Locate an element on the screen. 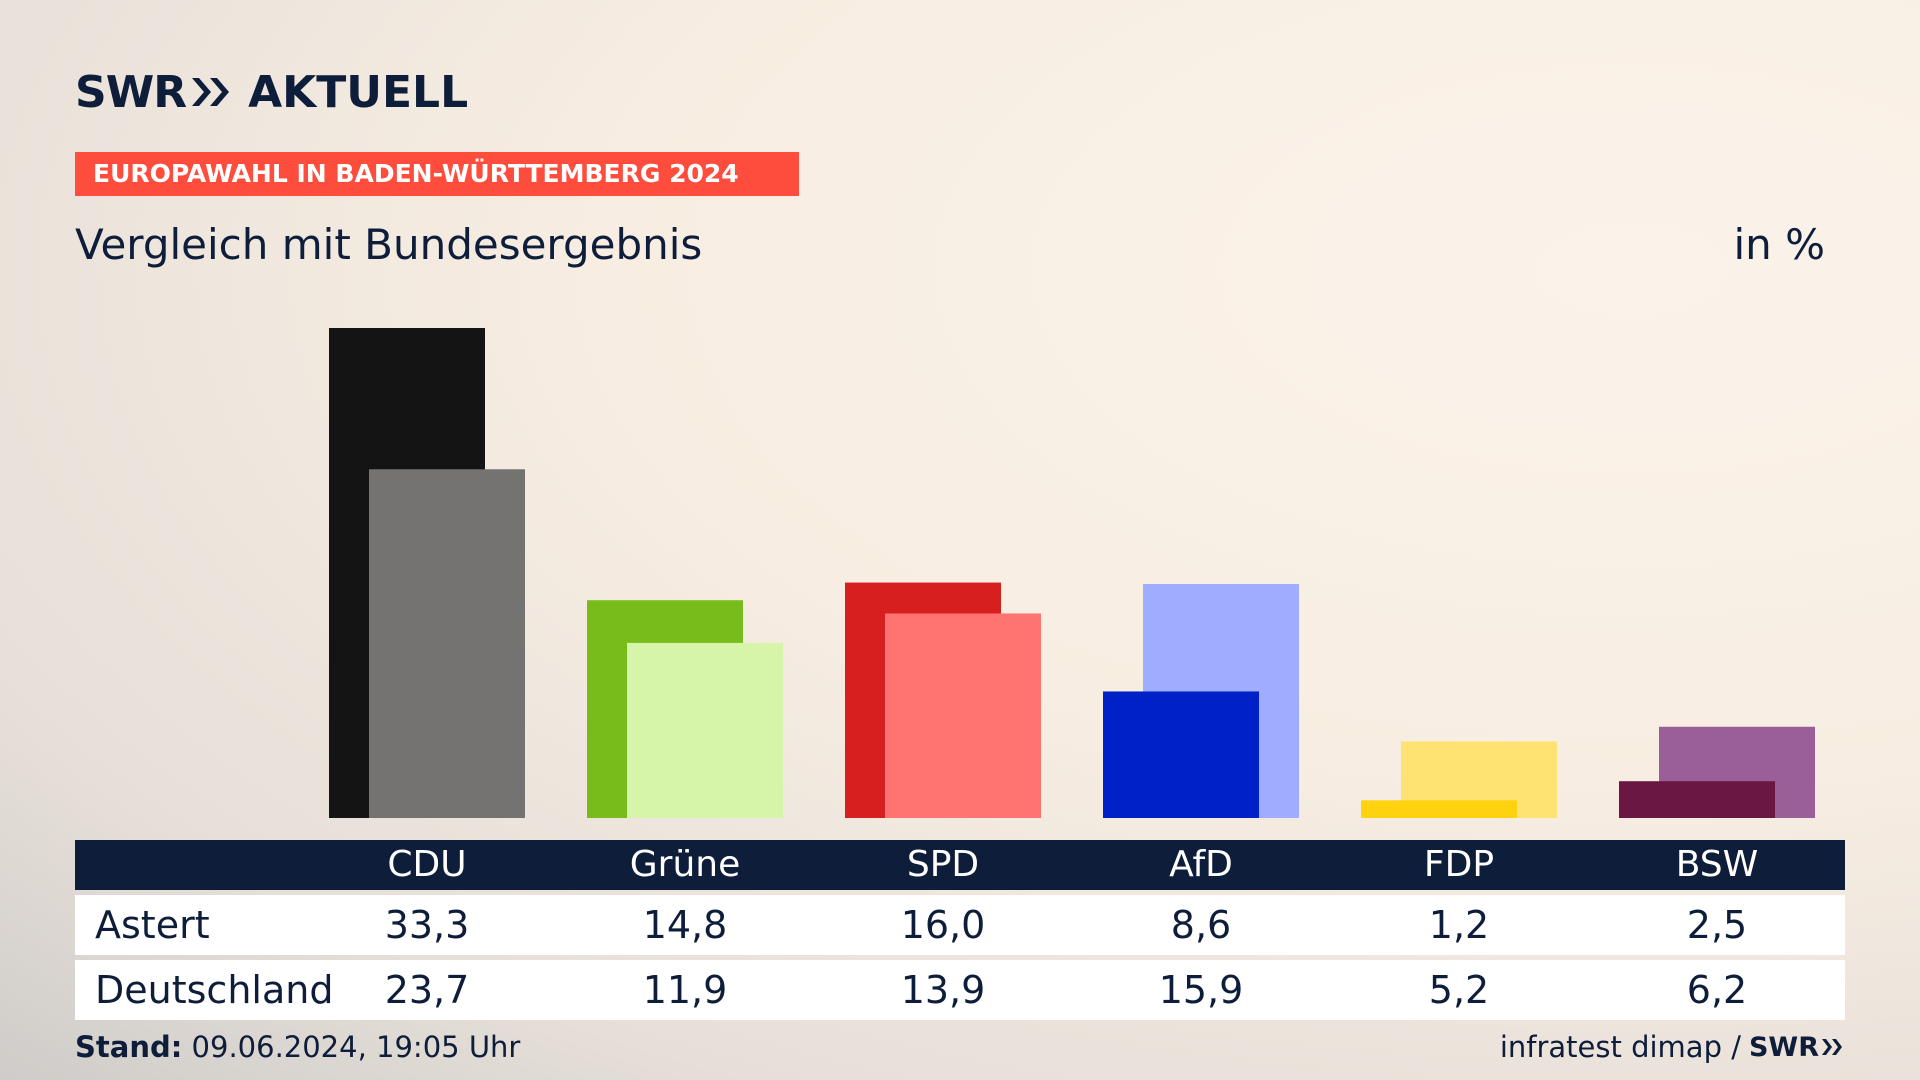 This screenshot has height=1080, width=1920. logo-swr-text: SWR is located at coordinates (131, 92).